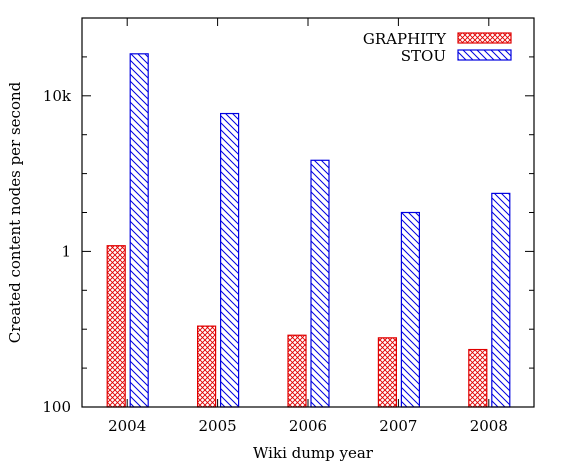 The width and height of the screenshot is (569, 468). I want to click on y-tick-label: 1, so click(66, 251).